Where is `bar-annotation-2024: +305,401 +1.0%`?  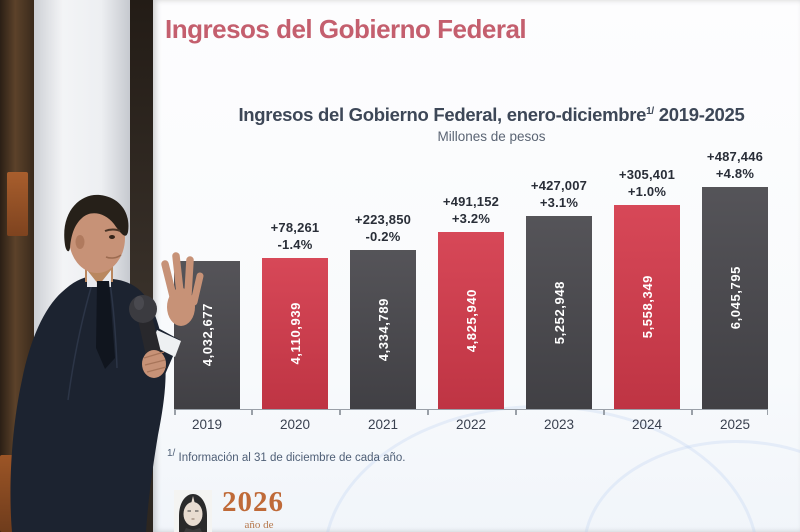
bar-annotation-2024: +305,401 +1.0% is located at coordinates (647, 183).